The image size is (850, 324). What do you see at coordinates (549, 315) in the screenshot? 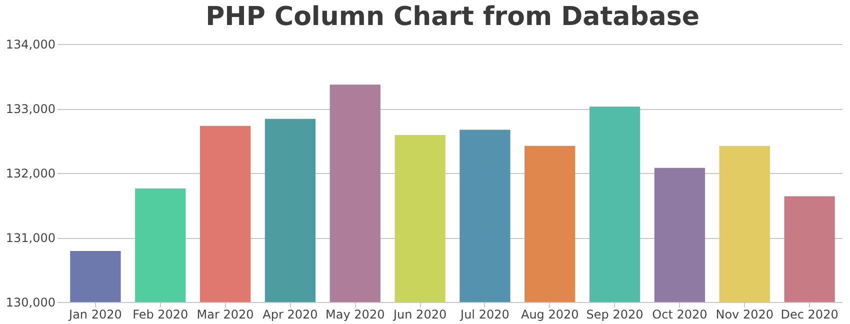
I see `x-tick-label: Aug 2020` at bounding box center [549, 315].